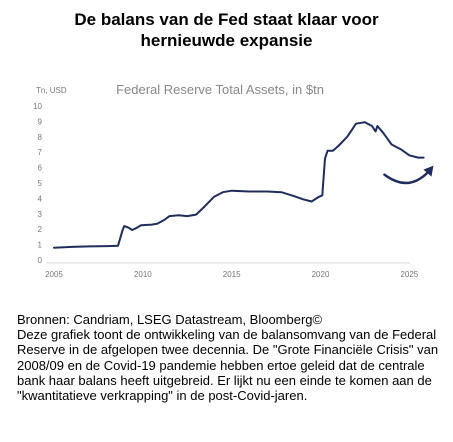  What do you see at coordinates (40, 229) in the screenshot?
I see `y-tick-label-2: 2` at bounding box center [40, 229].